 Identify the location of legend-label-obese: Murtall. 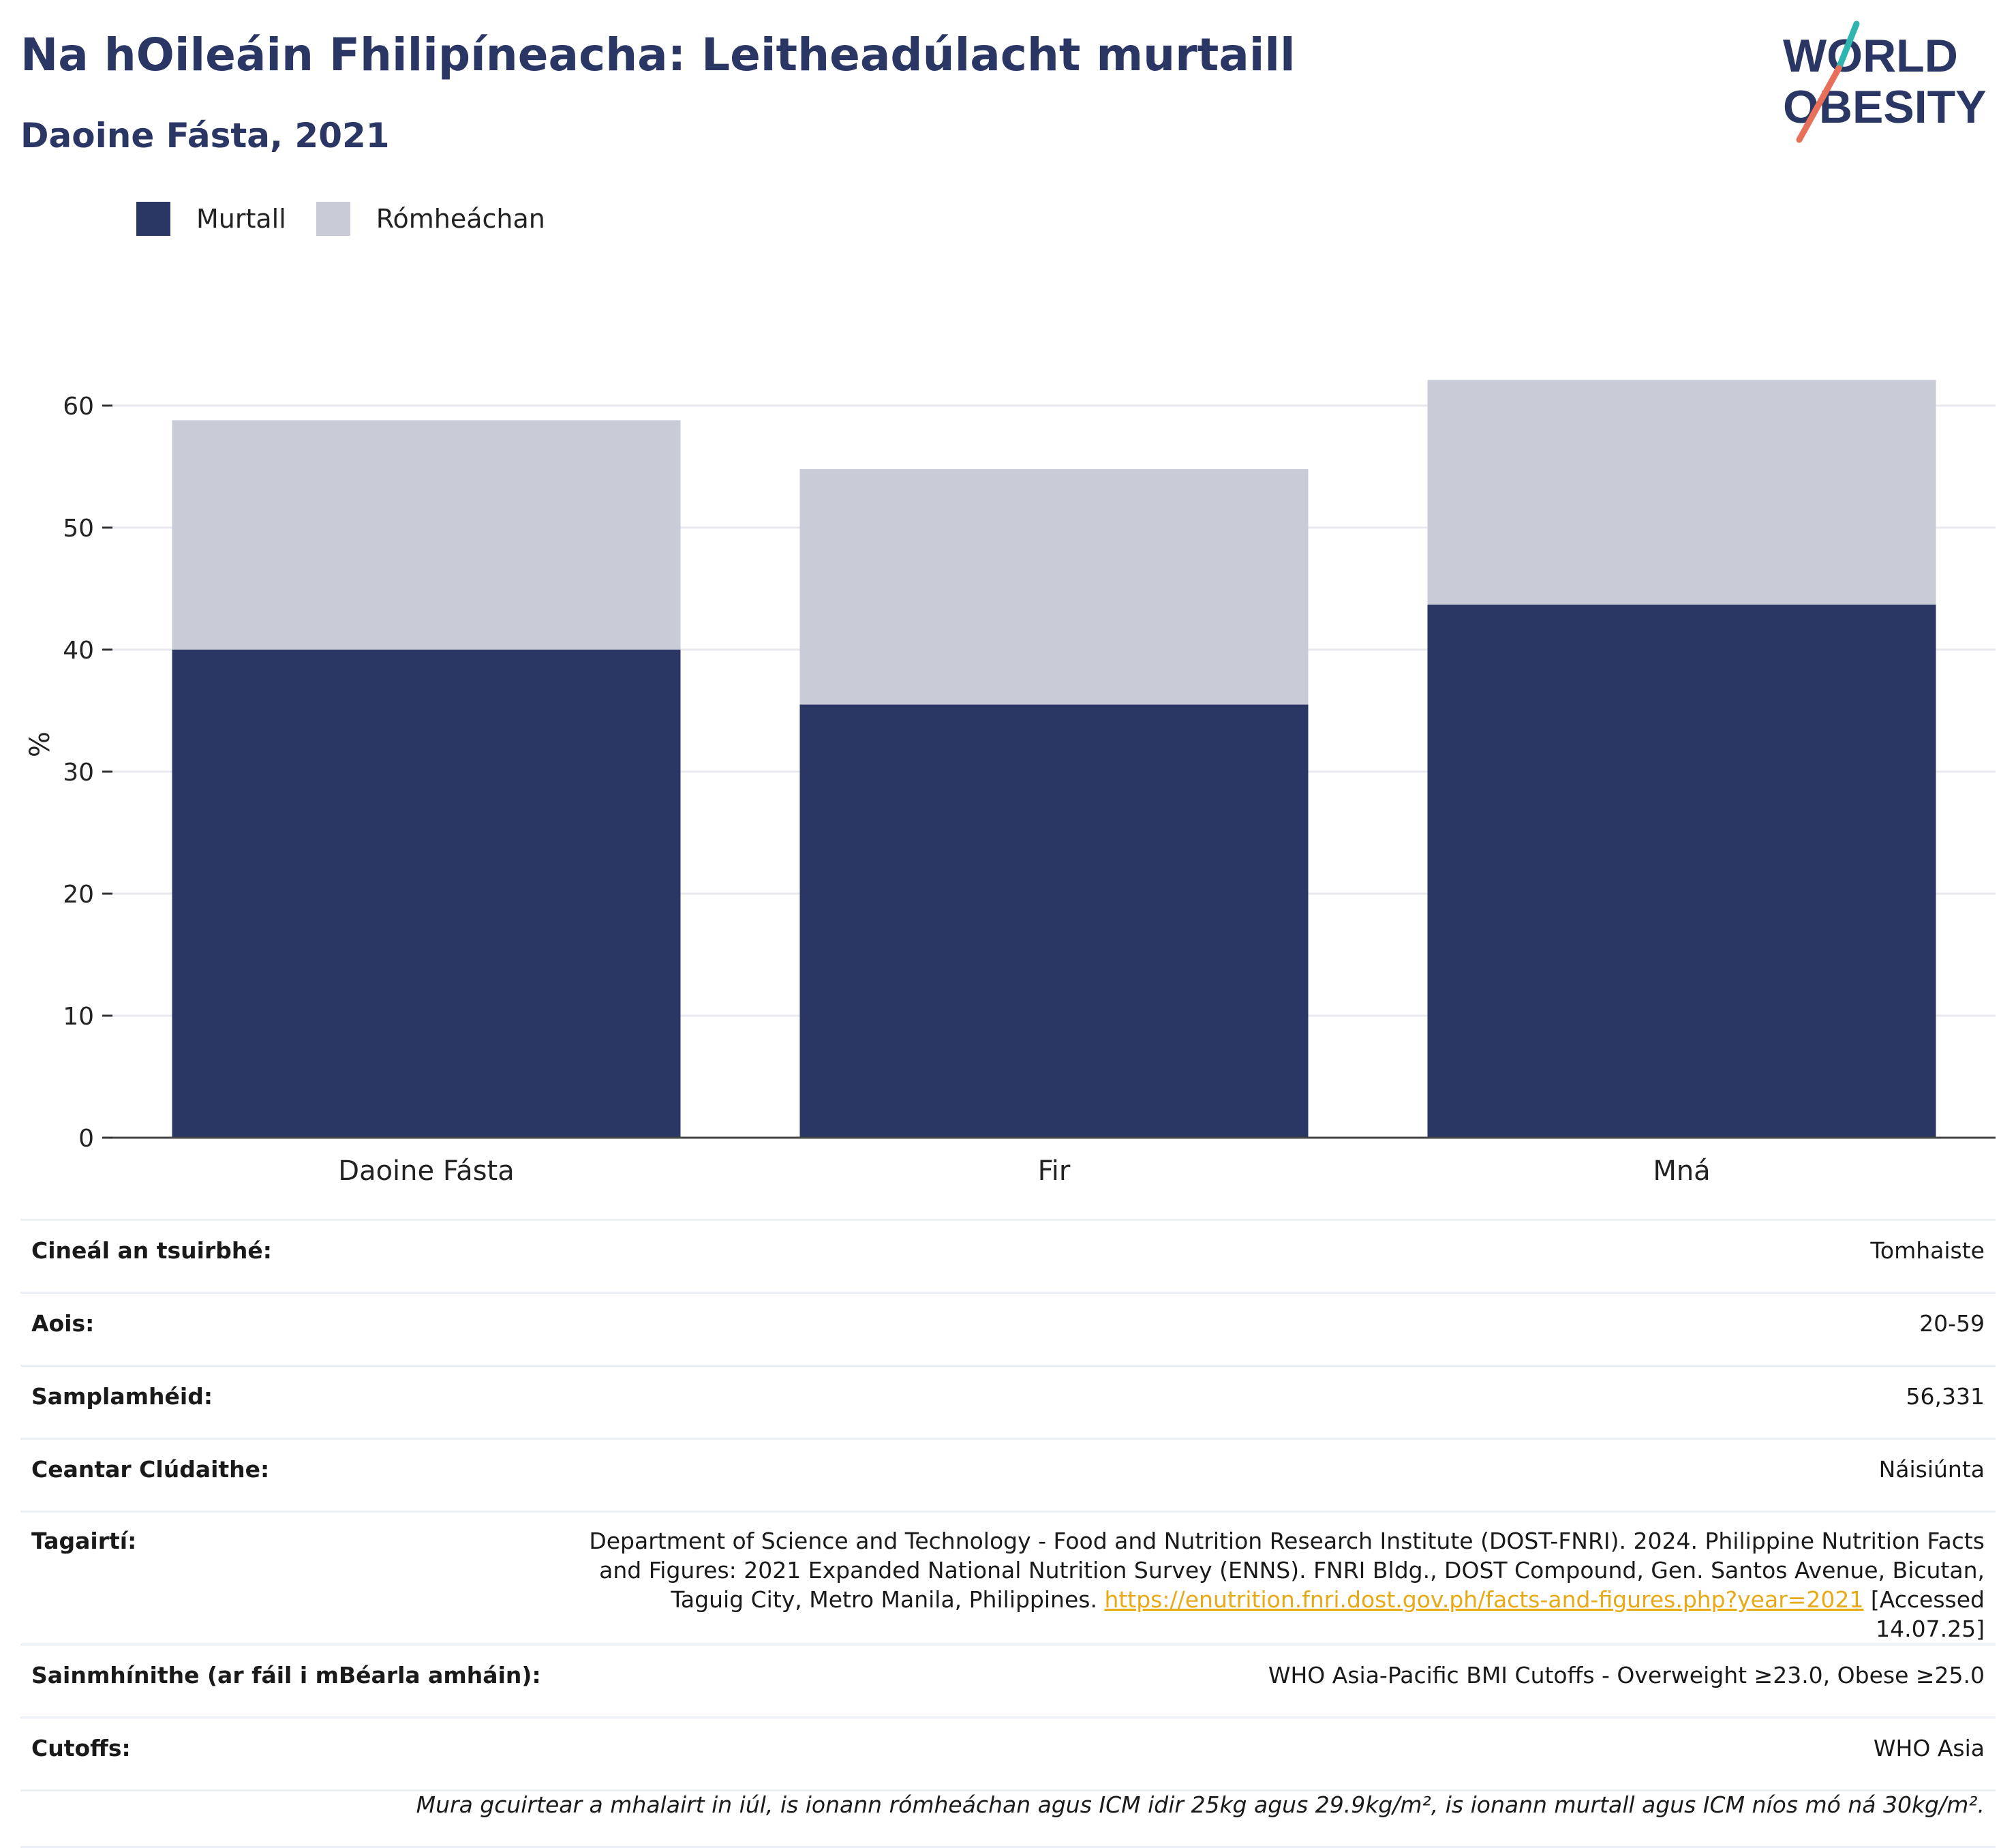
(241, 219).